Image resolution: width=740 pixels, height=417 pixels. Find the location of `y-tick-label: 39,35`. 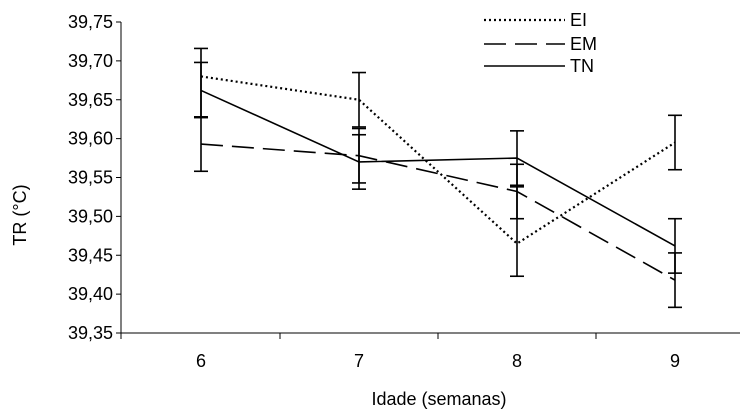

y-tick-label: 39,35 is located at coordinates (90, 333).